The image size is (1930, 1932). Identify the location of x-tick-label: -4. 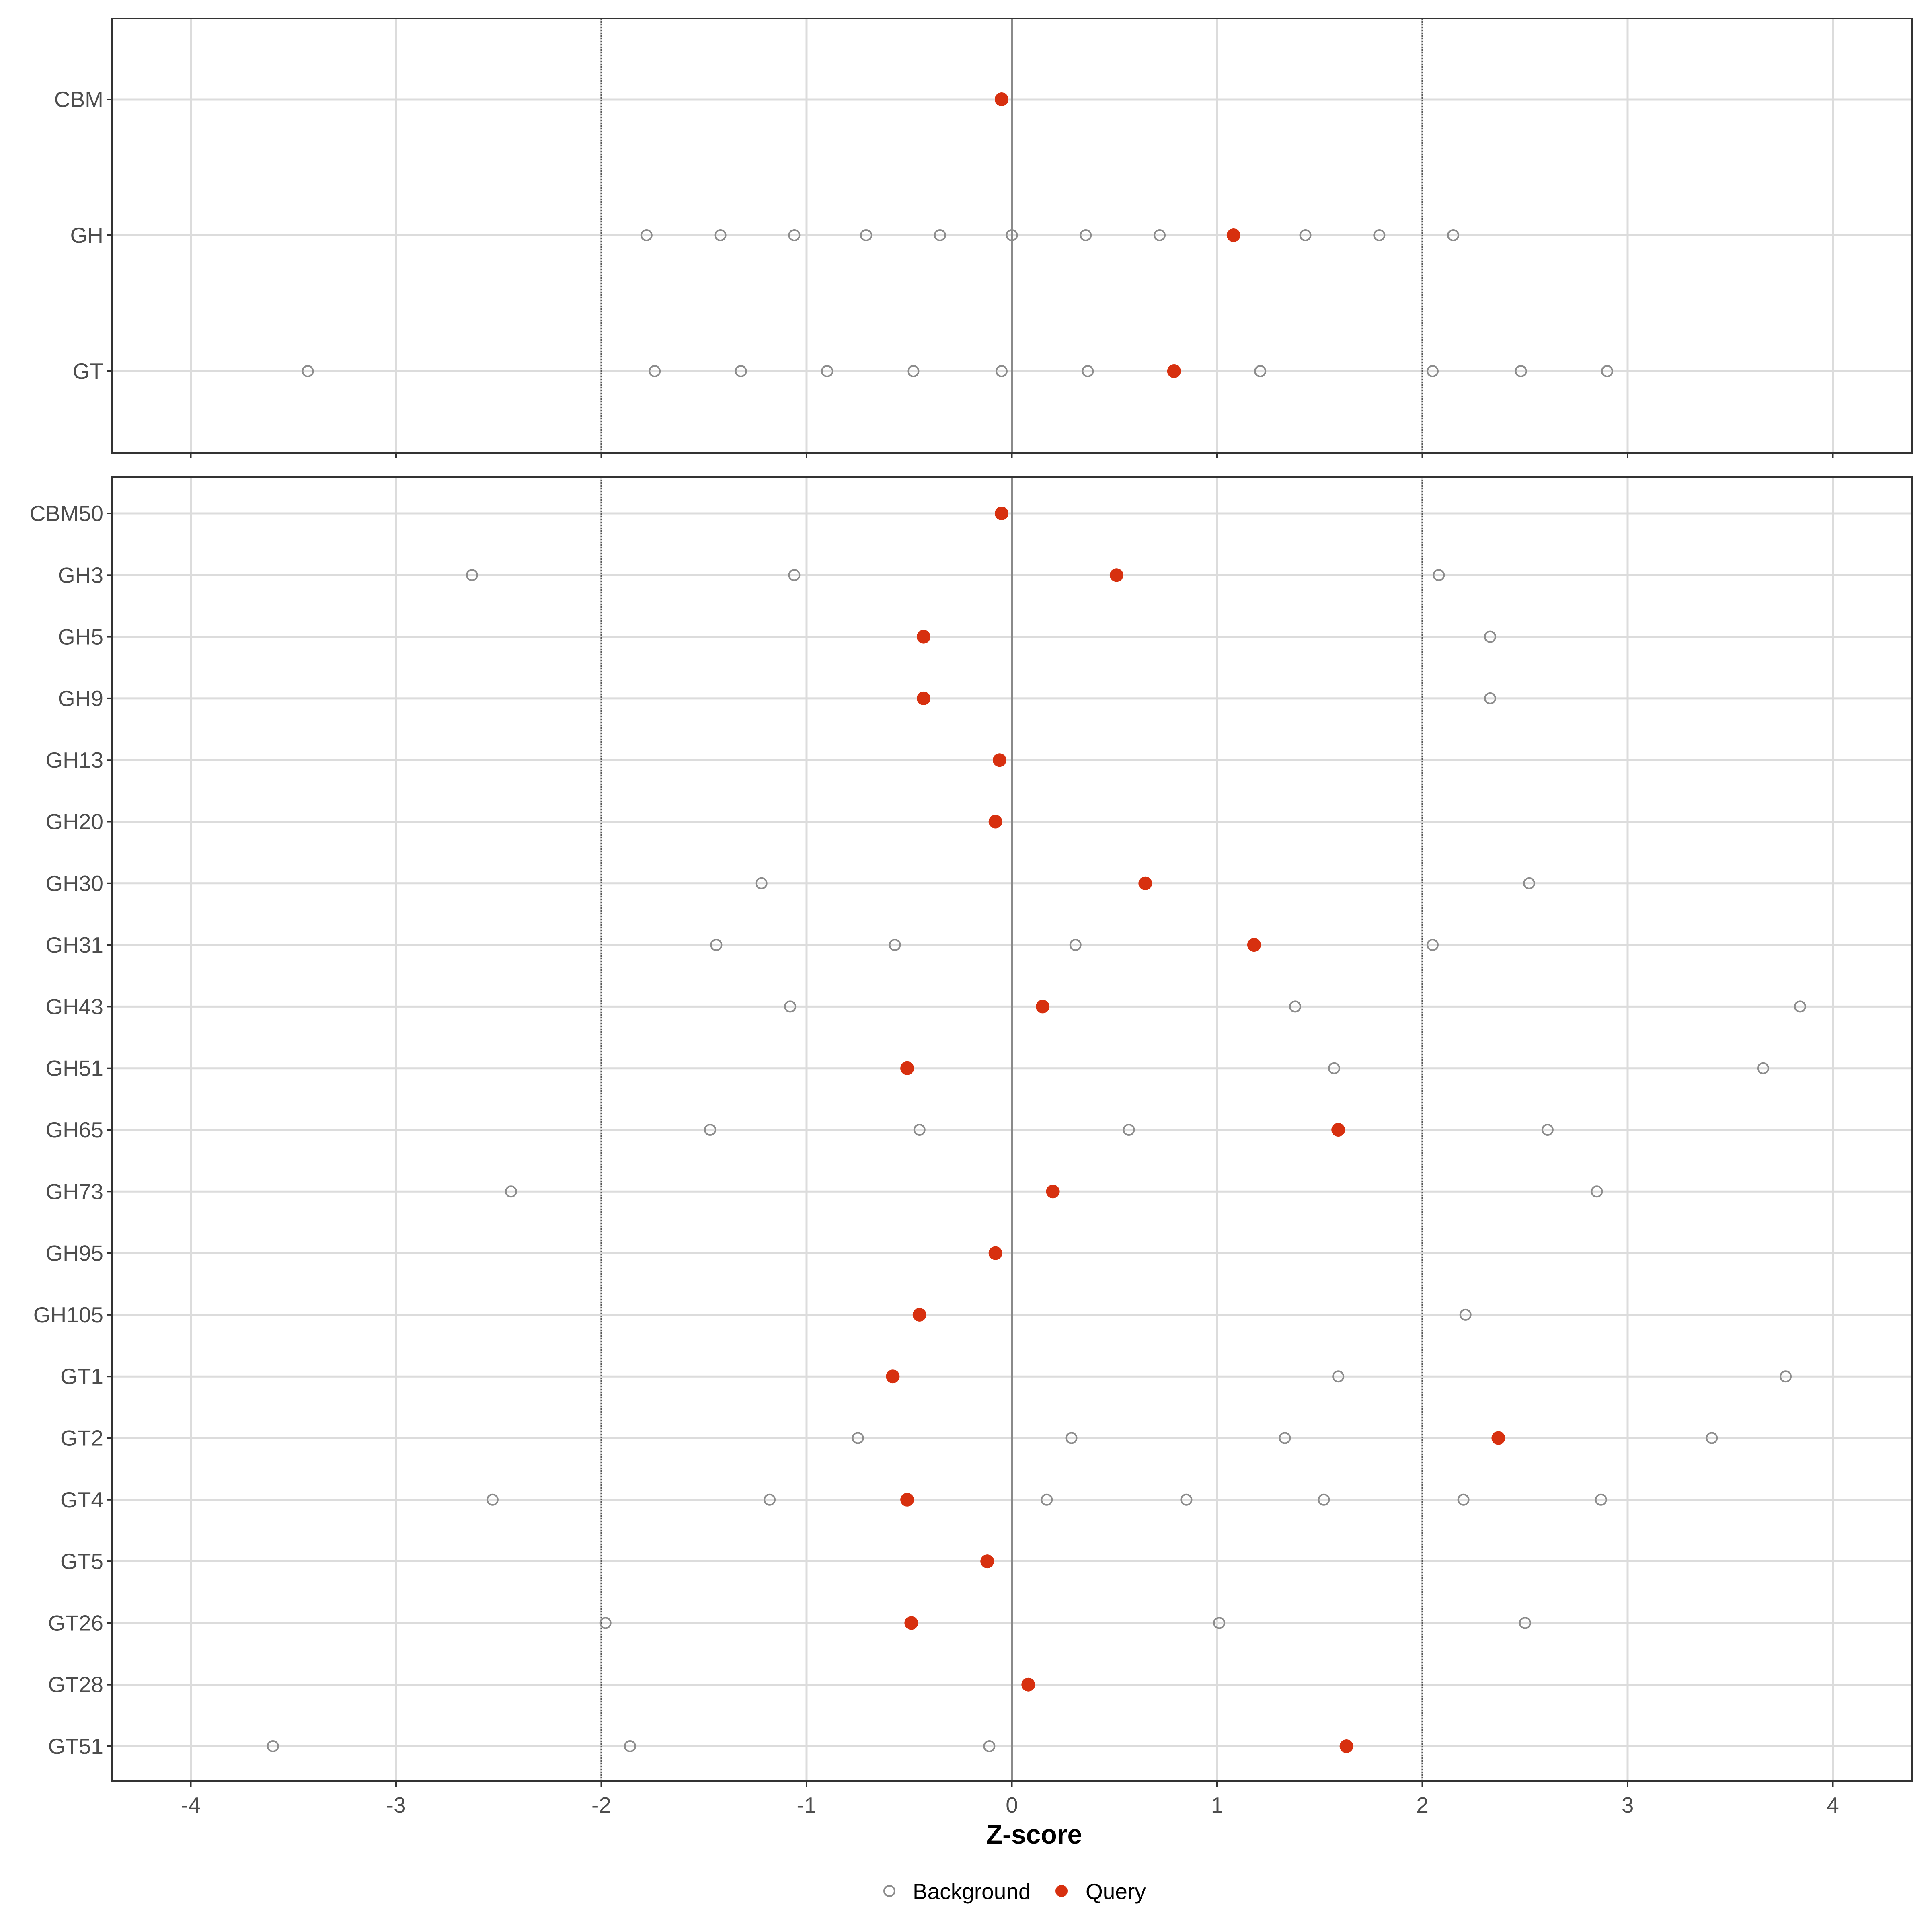
(191, 1804).